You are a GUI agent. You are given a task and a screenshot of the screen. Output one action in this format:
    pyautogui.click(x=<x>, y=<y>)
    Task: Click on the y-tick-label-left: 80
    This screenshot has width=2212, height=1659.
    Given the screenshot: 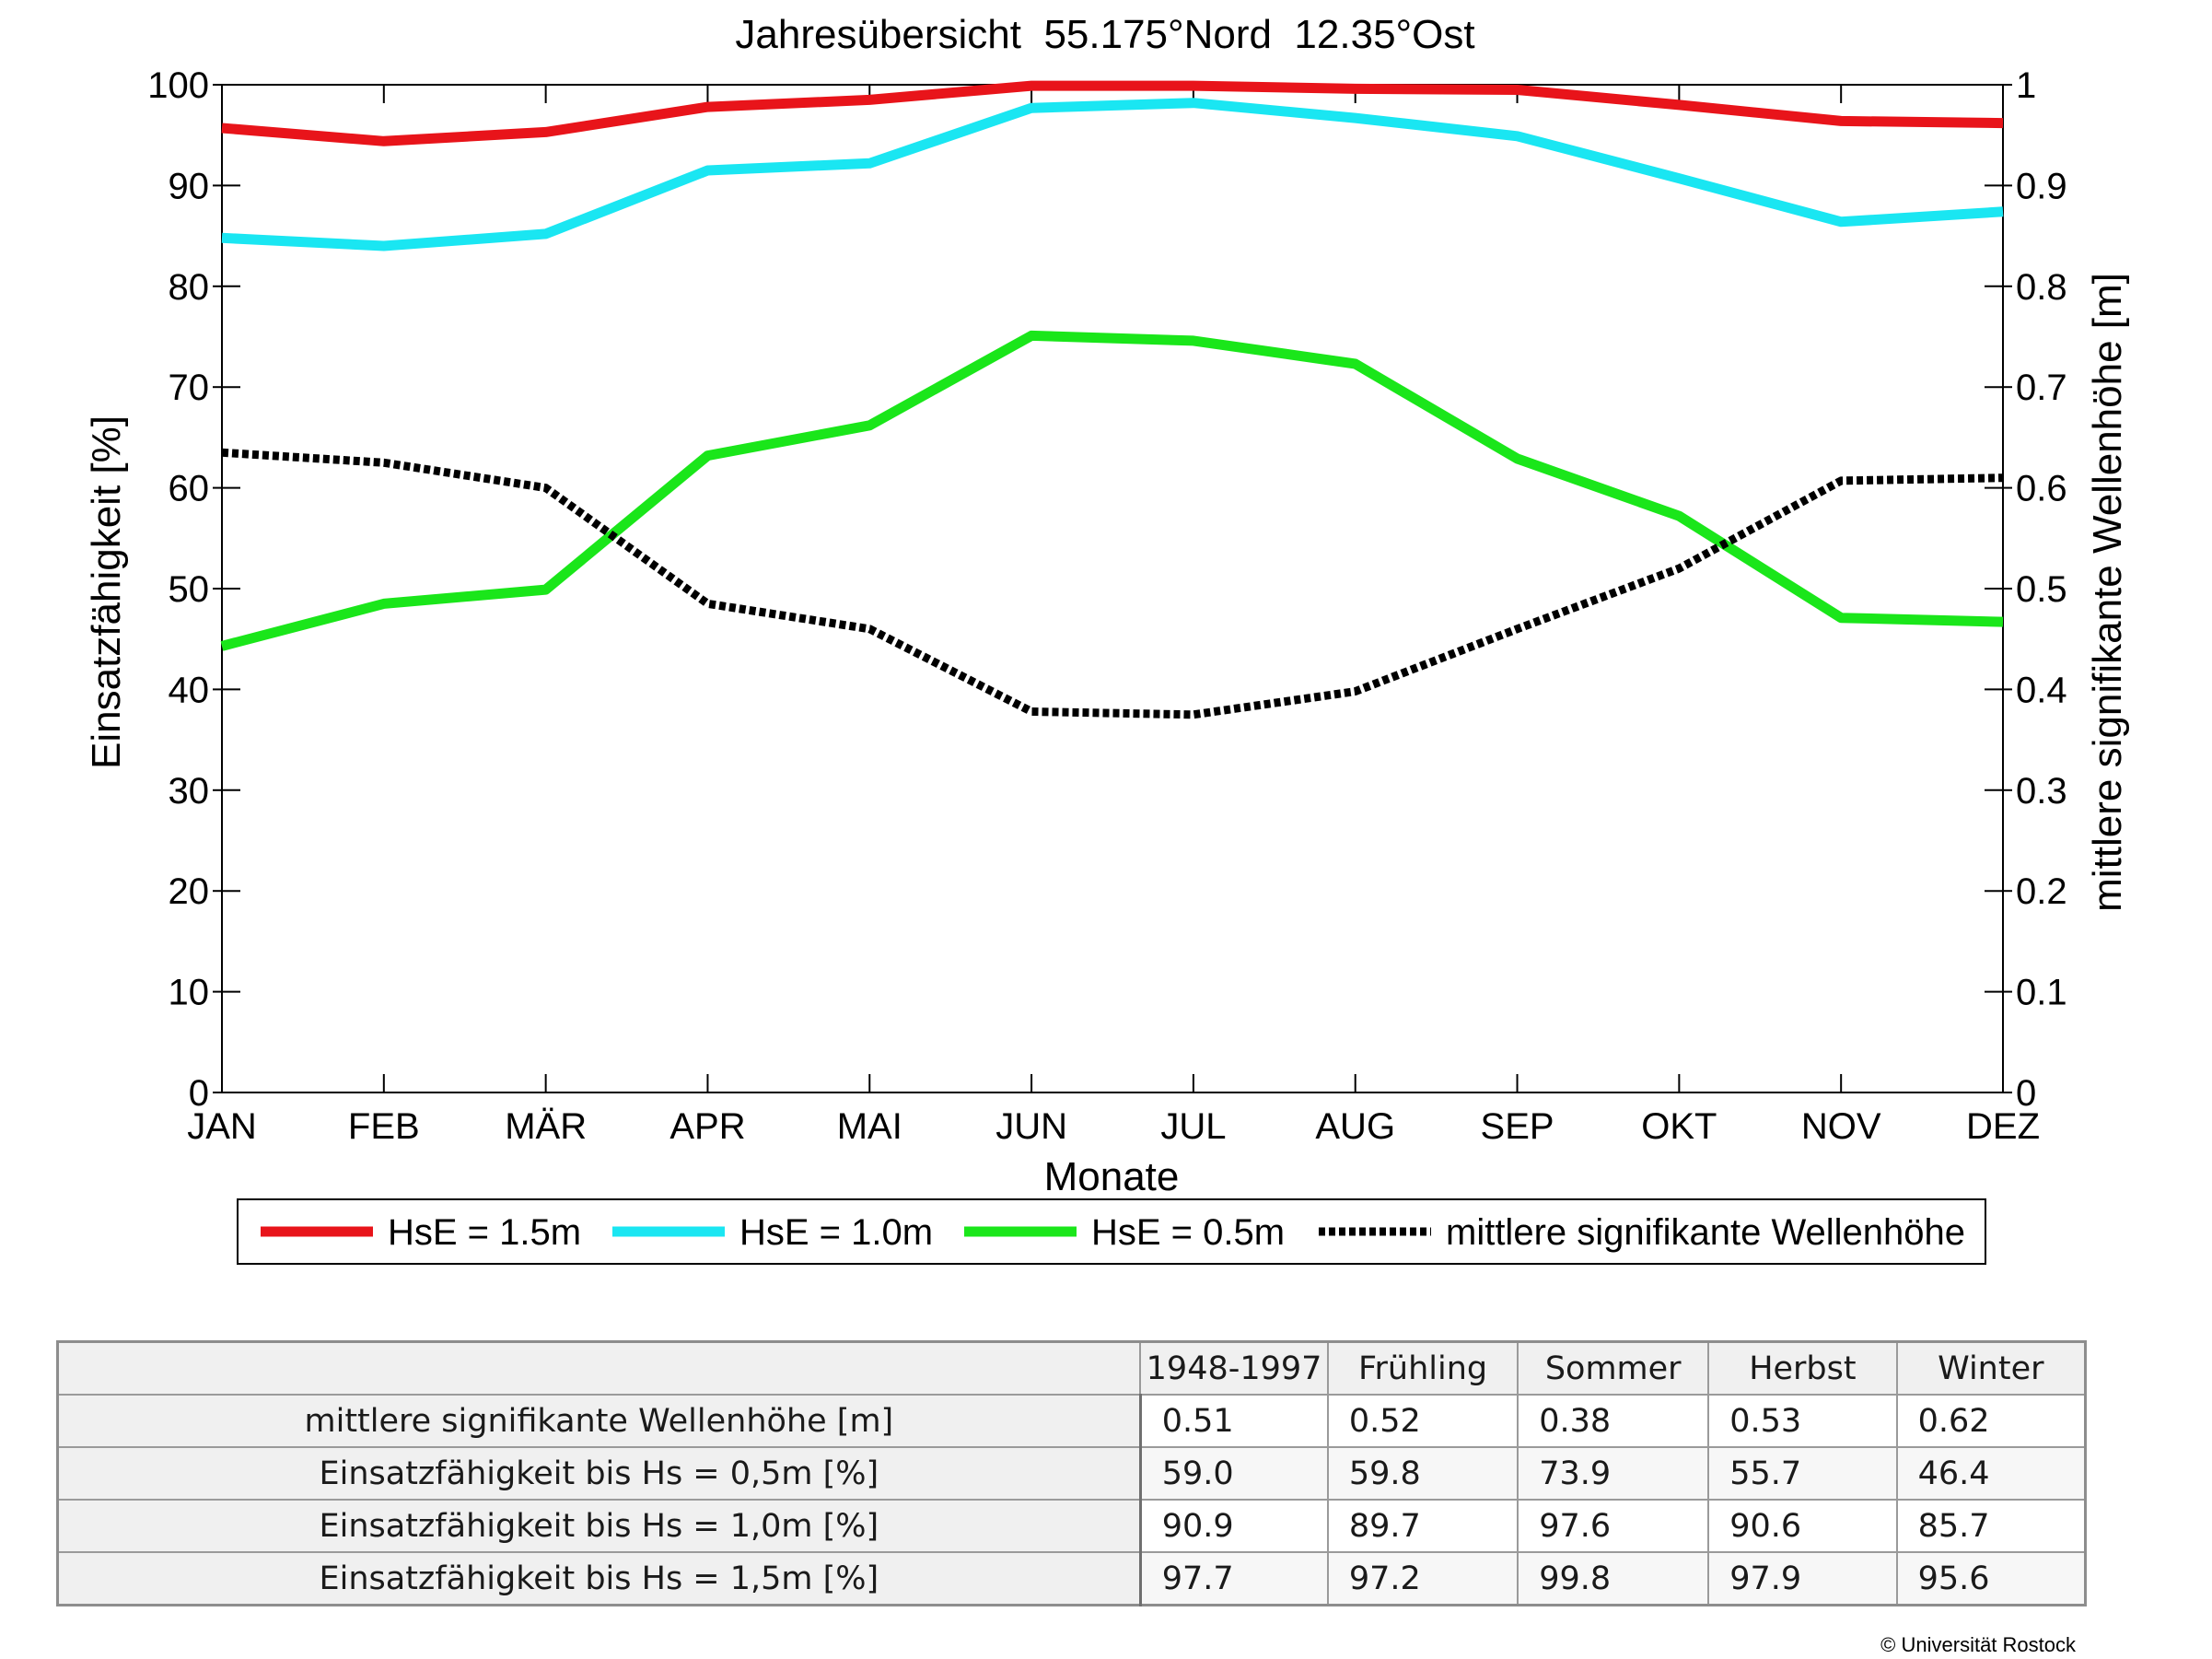 What is the action you would take?
    pyautogui.click(x=190, y=287)
    